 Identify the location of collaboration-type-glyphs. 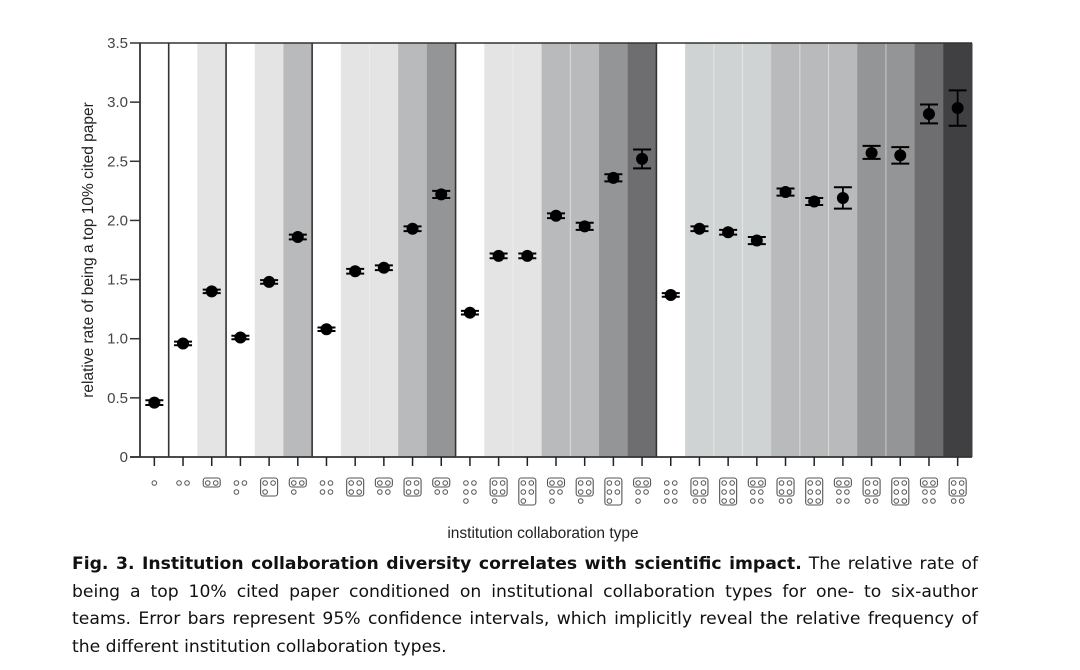
(559, 491).